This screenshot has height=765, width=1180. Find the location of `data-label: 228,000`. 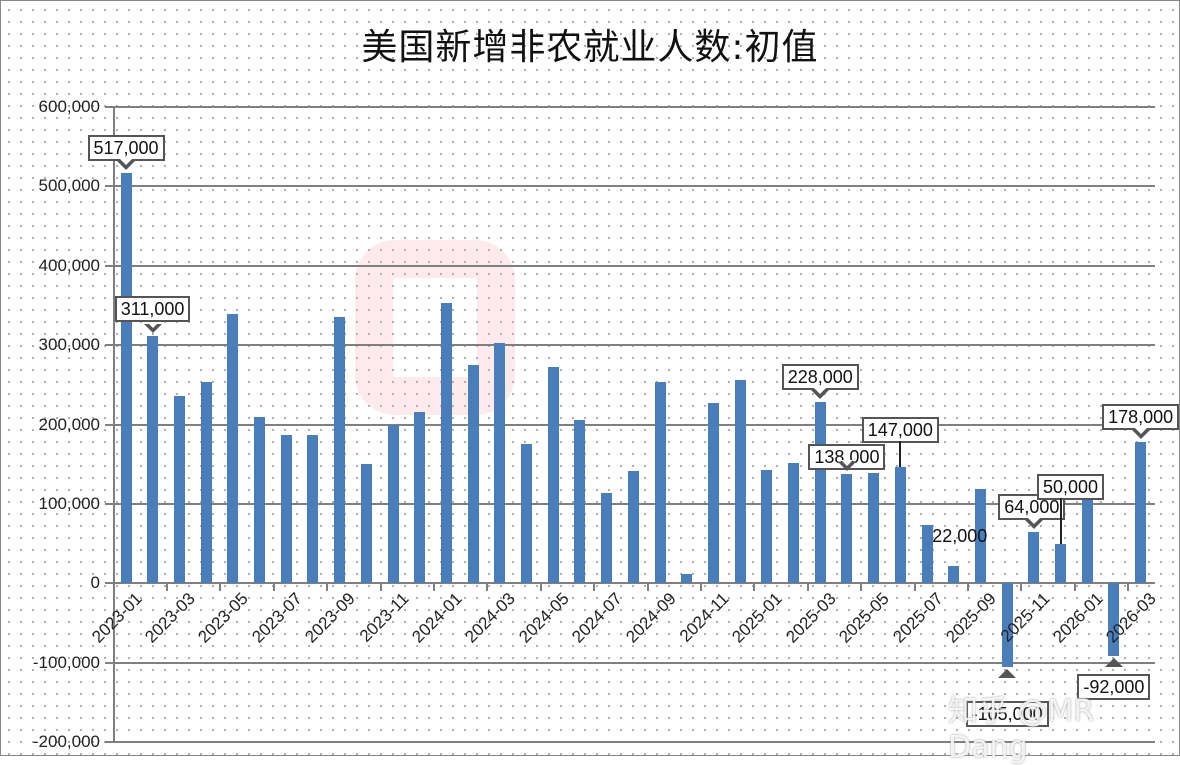

data-label: 228,000 is located at coordinates (820, 377).